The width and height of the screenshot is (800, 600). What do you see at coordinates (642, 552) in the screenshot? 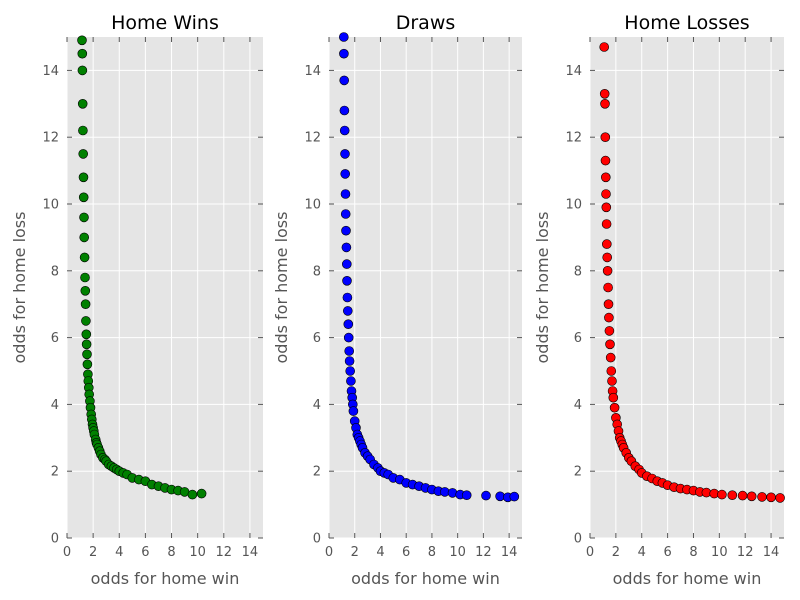
I see `x-tick-label: 4` at bounding box center [642, 552].